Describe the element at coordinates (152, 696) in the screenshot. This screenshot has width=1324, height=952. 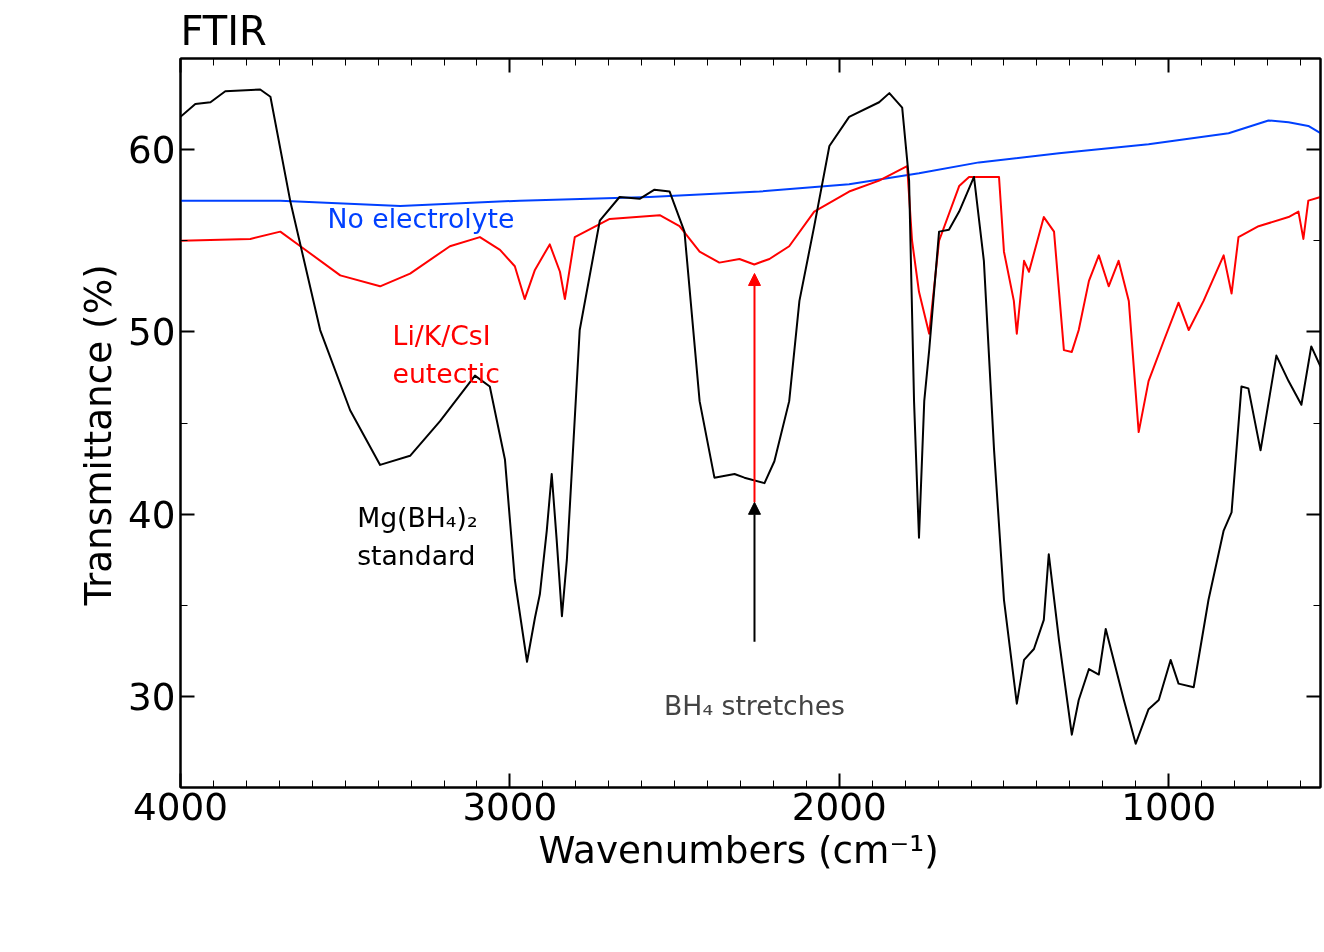
I see `y-tick-label: 30` at that location.